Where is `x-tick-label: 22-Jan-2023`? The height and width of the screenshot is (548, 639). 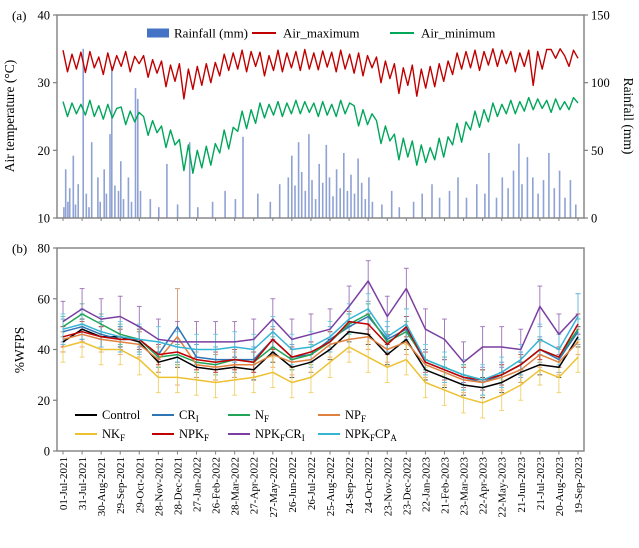 x-tick-label: 22-Jan-2023 is located at coordinates (426, 484).